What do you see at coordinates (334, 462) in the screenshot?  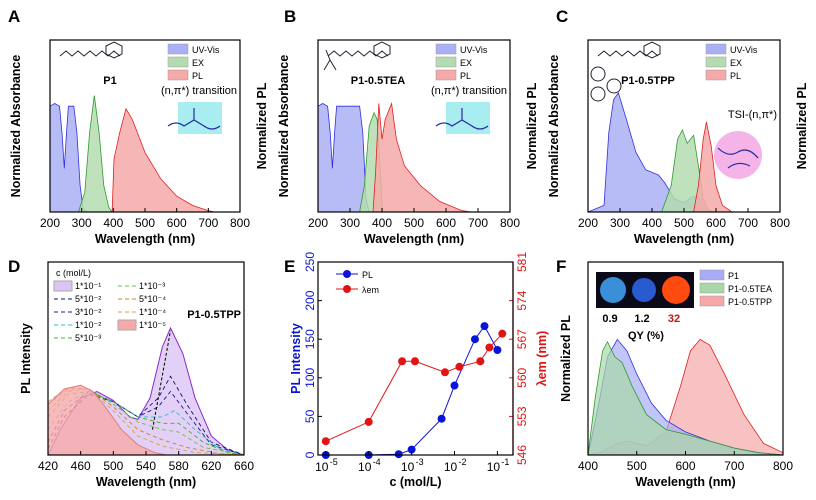 I see `x-tick-exponent: -5` at bounding box center [334, 462].